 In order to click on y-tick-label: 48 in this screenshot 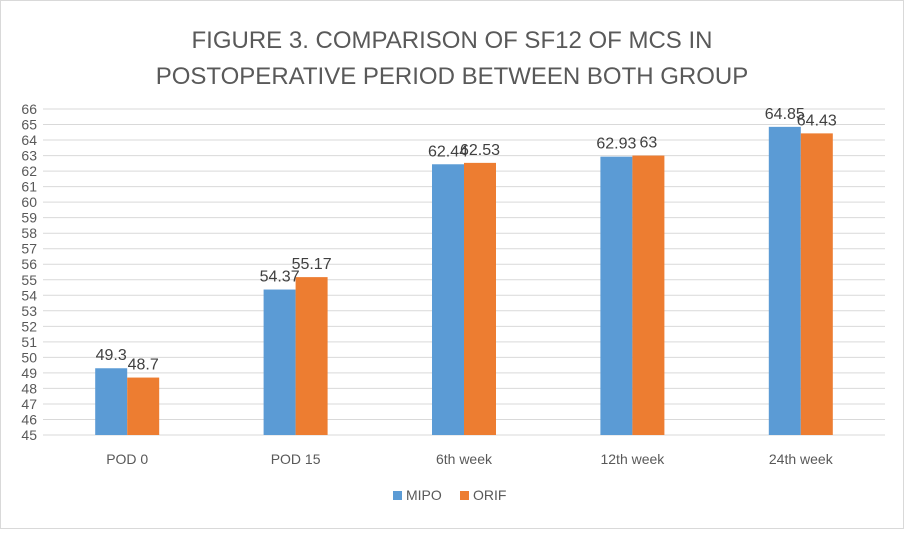, I will do `click(29, 388)`.